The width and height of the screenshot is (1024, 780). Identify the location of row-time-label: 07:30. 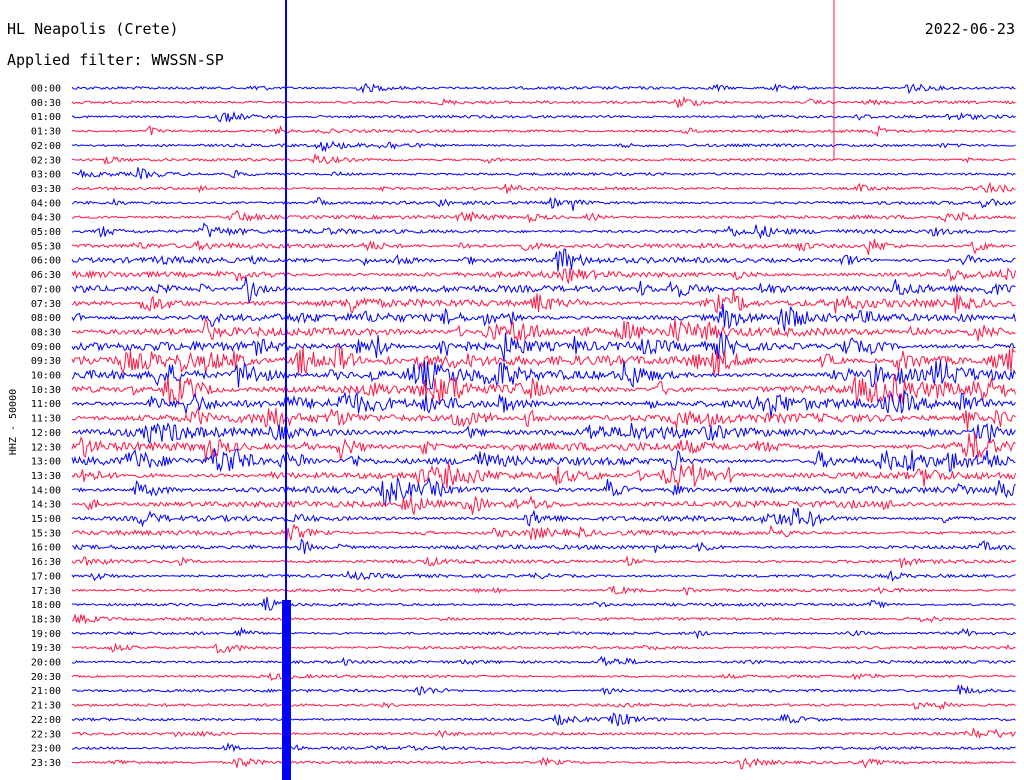
(46, 304).